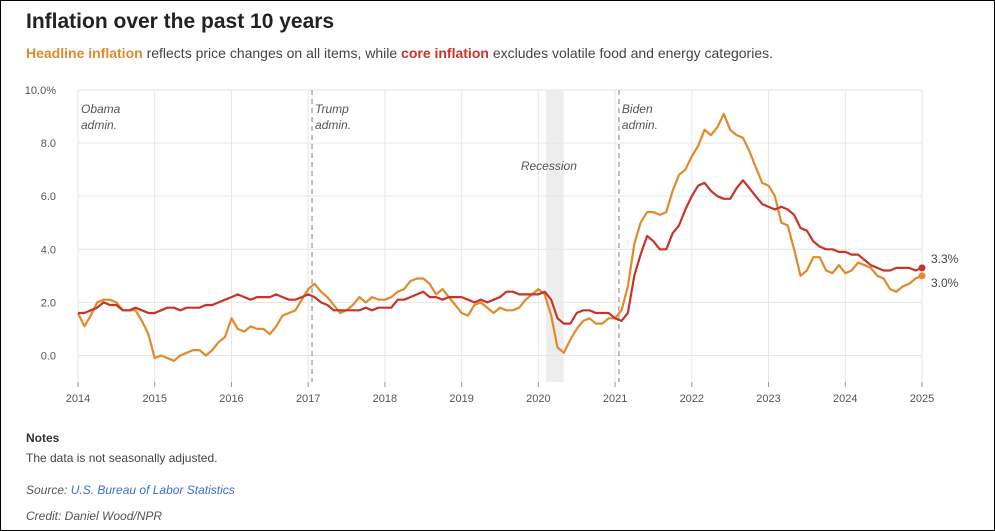 Image resolution: width=995 pixels, height=531 pixels. What do you see at coordinates (48, 144) in the screenshot?
I see `y-tick-label: 8.0` at bounding box center [48, 144].